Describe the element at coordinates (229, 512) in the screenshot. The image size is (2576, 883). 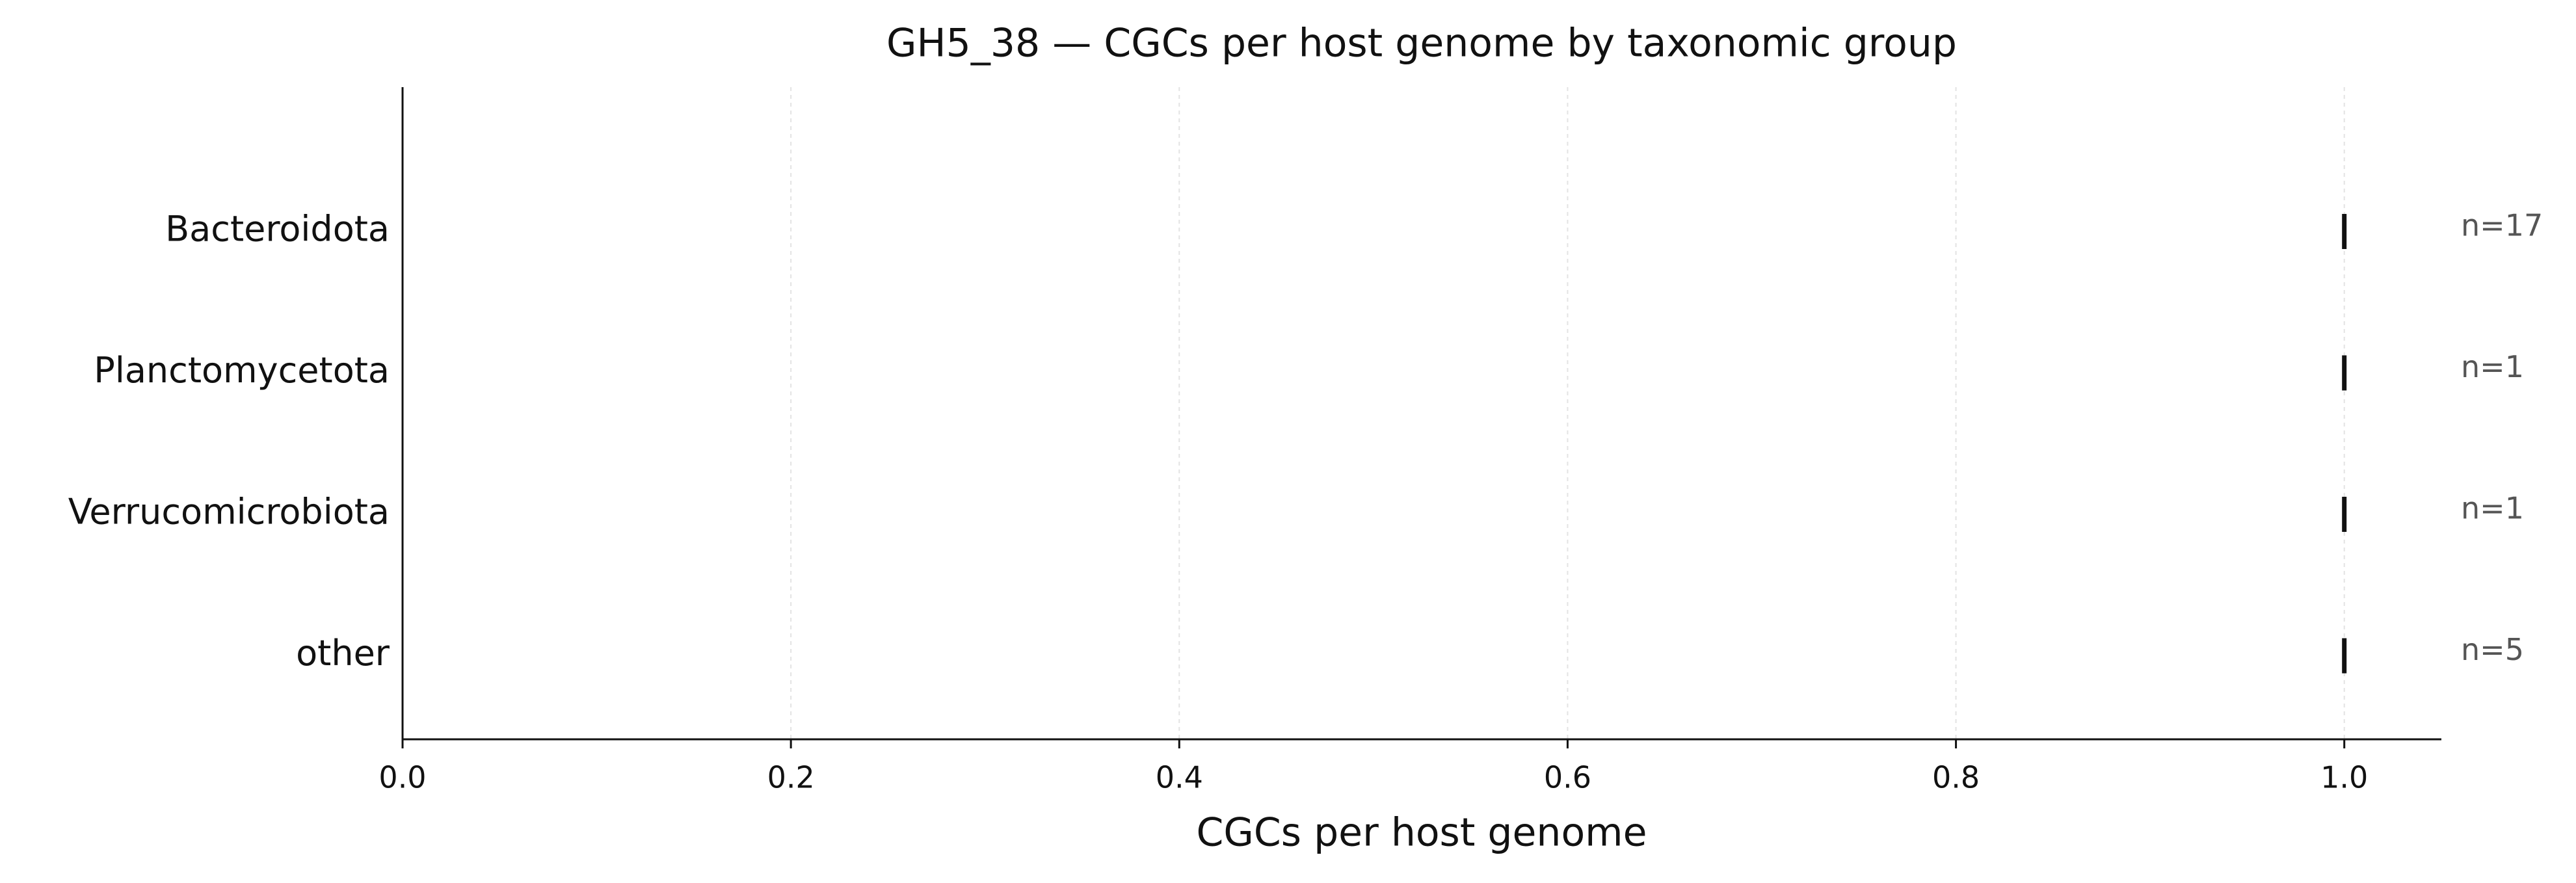
I see `y-tick-label: Verrucomicrobiota` at that location.